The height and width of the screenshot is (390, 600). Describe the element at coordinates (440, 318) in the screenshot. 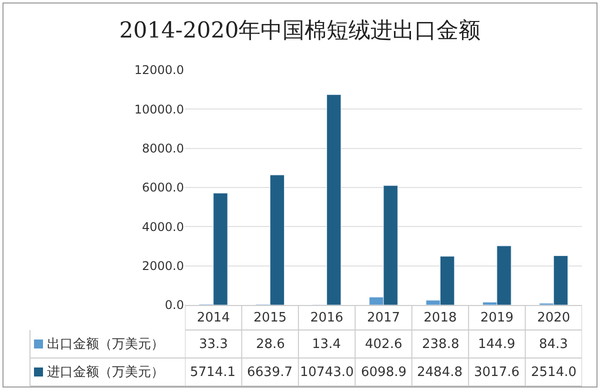

I see `x-tick-label: 2018` at that location.